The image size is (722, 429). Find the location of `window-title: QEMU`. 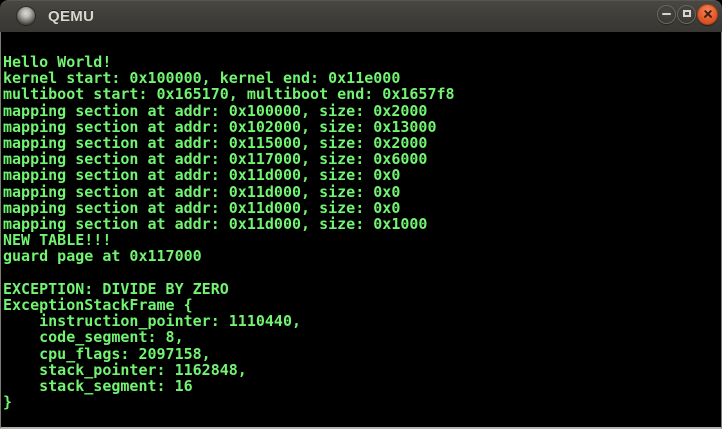

window-title: QEMU is located at coordinates (71, 16).